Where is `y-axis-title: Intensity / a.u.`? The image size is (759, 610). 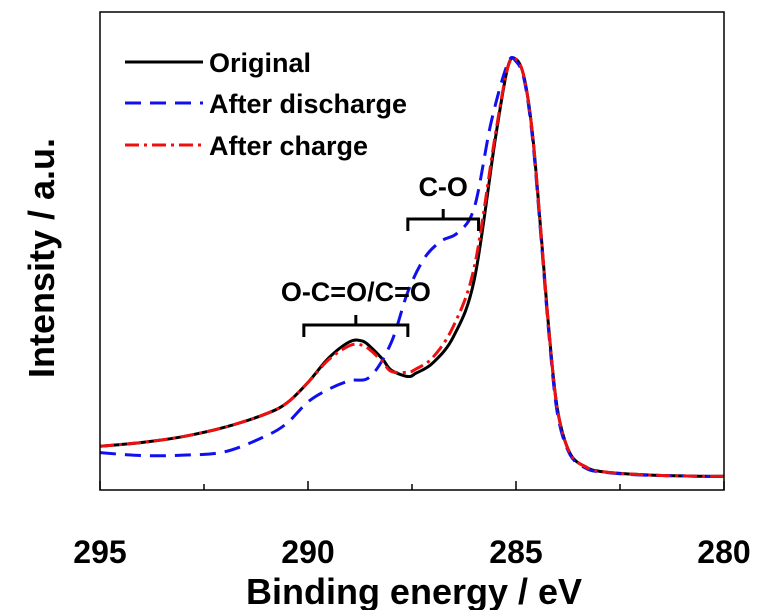 y-axis-title: Intensity / a.u. is located at coordinates (41, 258).